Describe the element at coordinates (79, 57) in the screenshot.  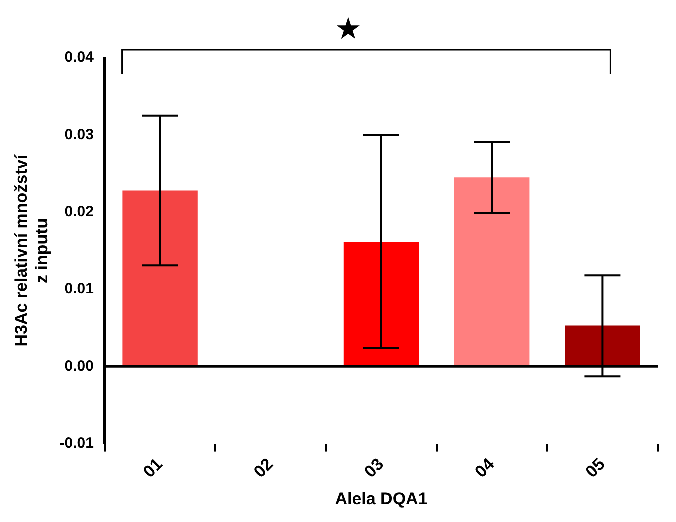
I see `y-tick-label: 0.04` at that location.